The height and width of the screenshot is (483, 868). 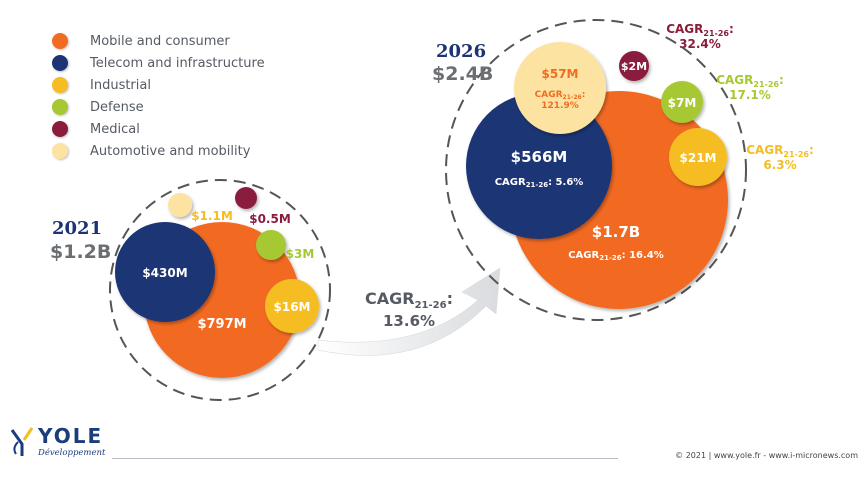 I want to click on bubble-2026-industrial, so click(x=698, y=157).